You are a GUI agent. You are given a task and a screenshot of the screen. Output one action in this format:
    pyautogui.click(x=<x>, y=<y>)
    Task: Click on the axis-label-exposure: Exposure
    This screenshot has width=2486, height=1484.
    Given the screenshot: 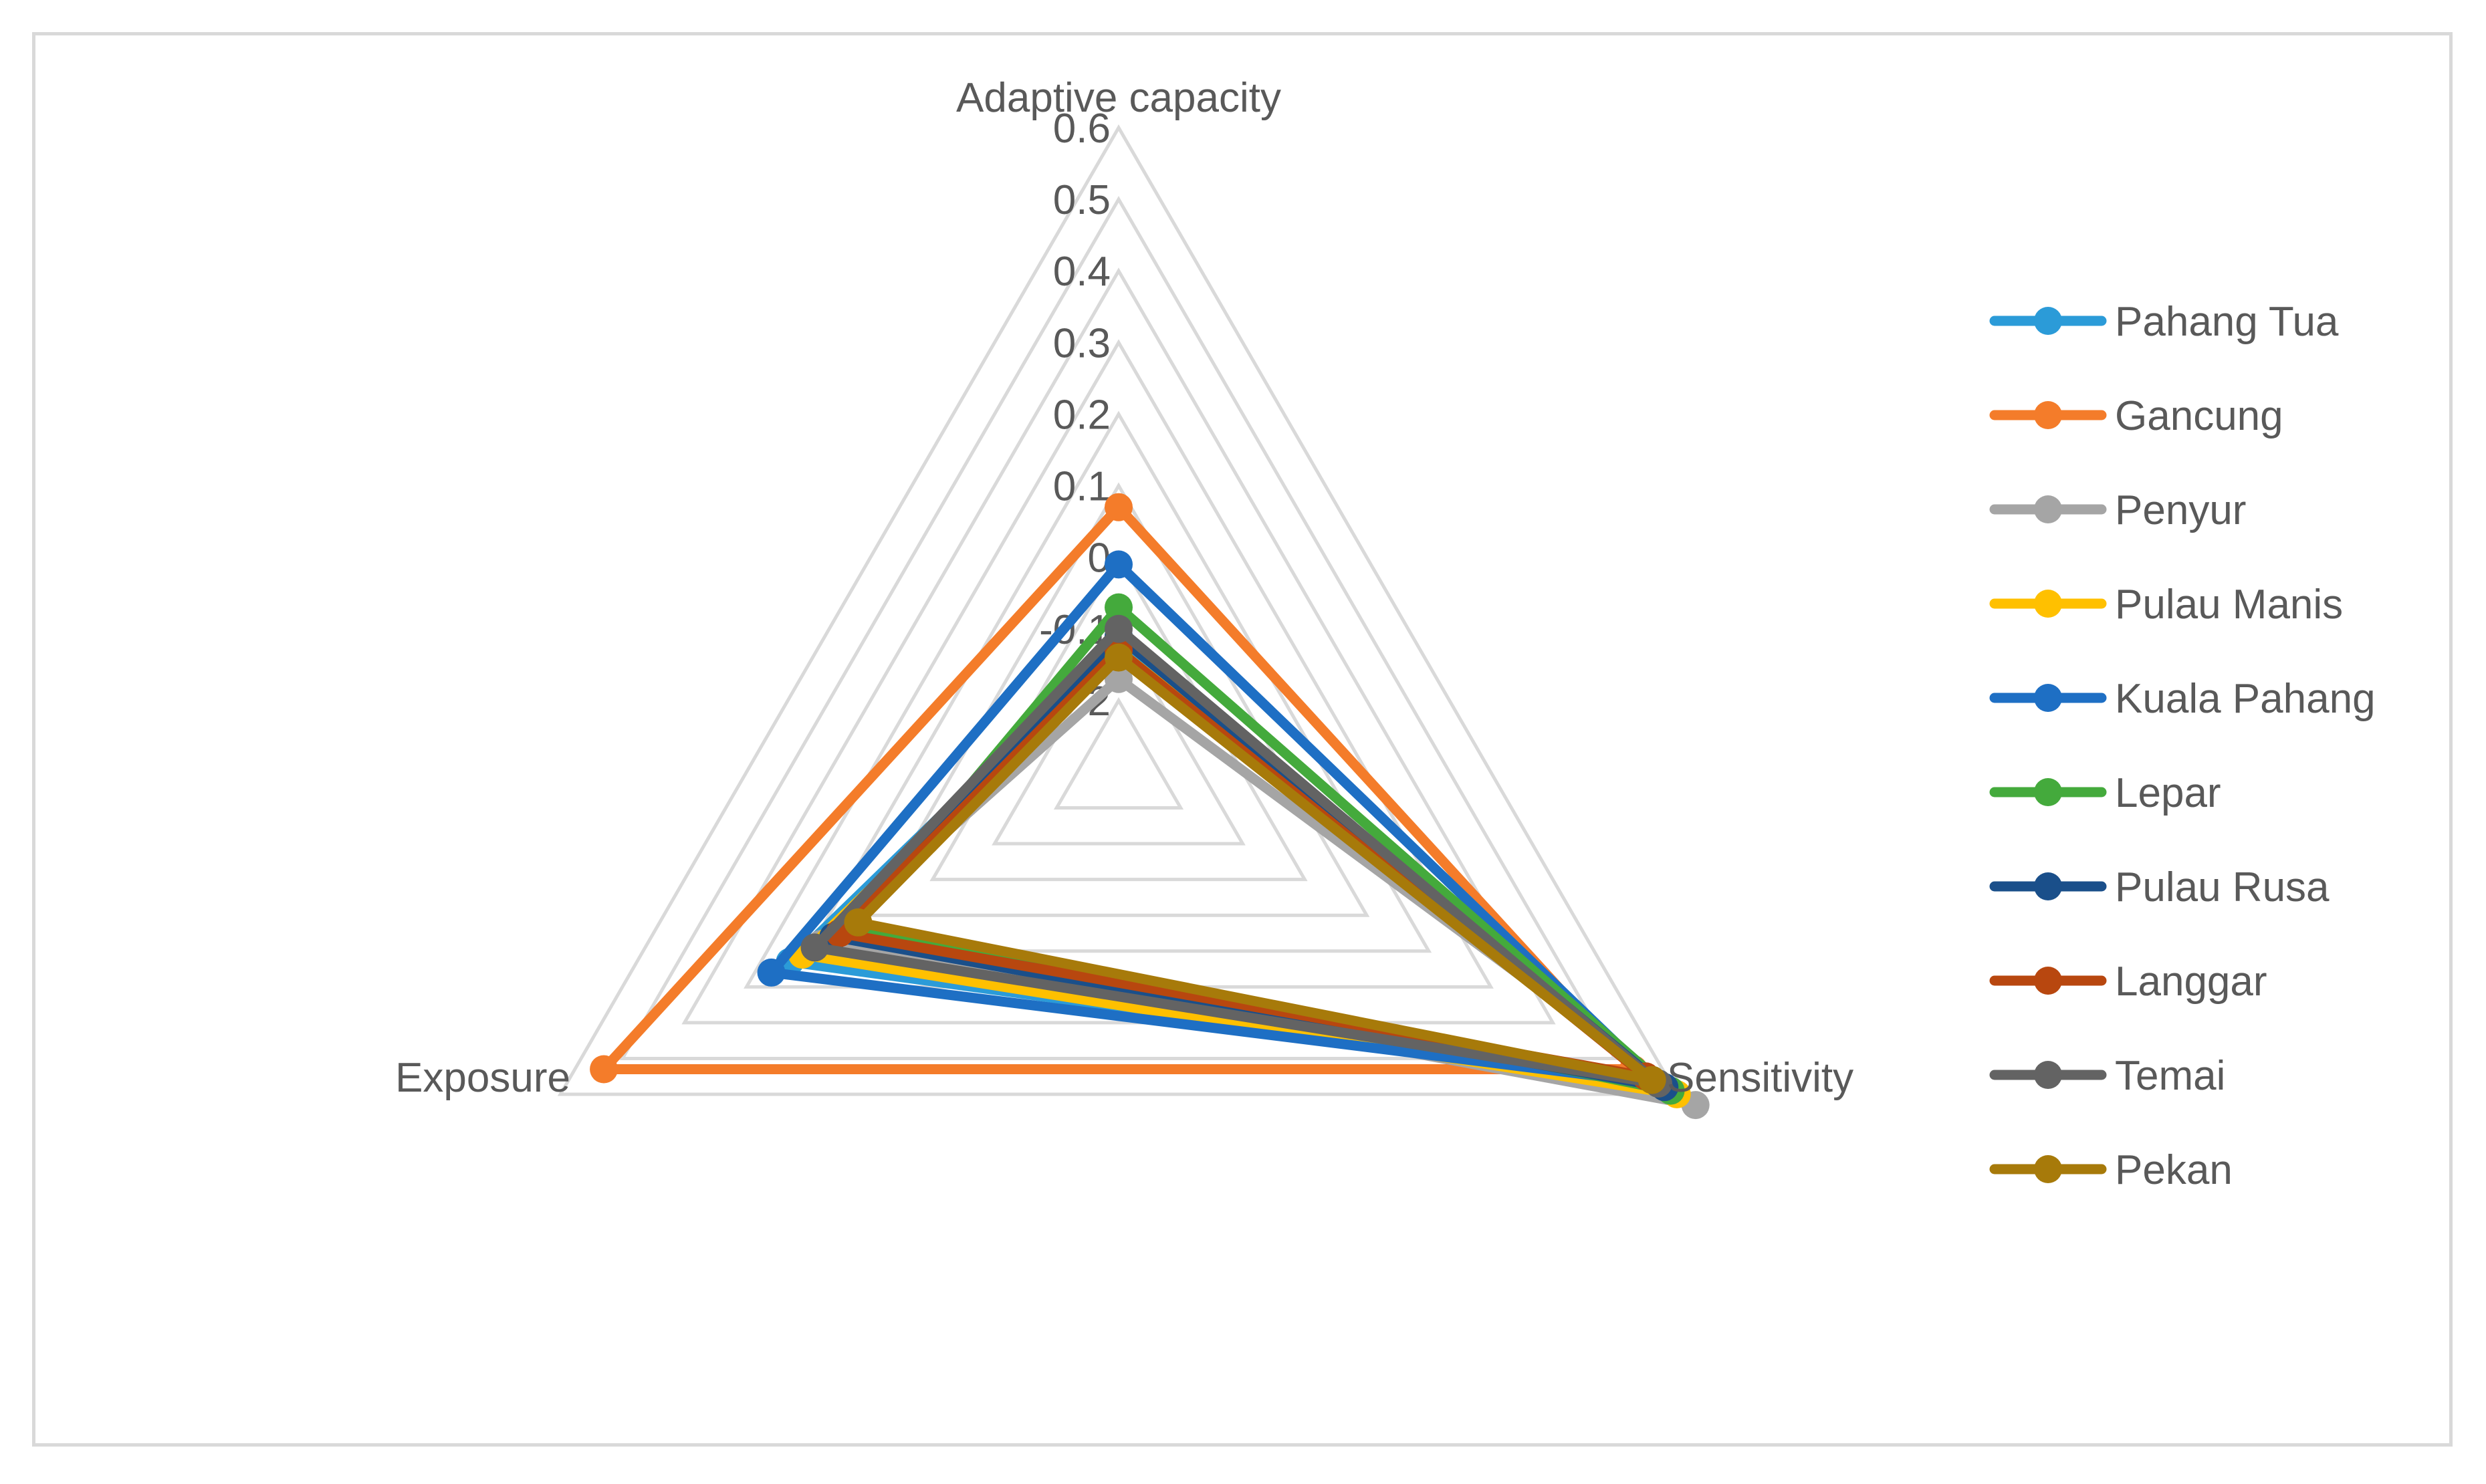 What is the action you would take?
    pyautogui.click(x=482, y=1078)
    